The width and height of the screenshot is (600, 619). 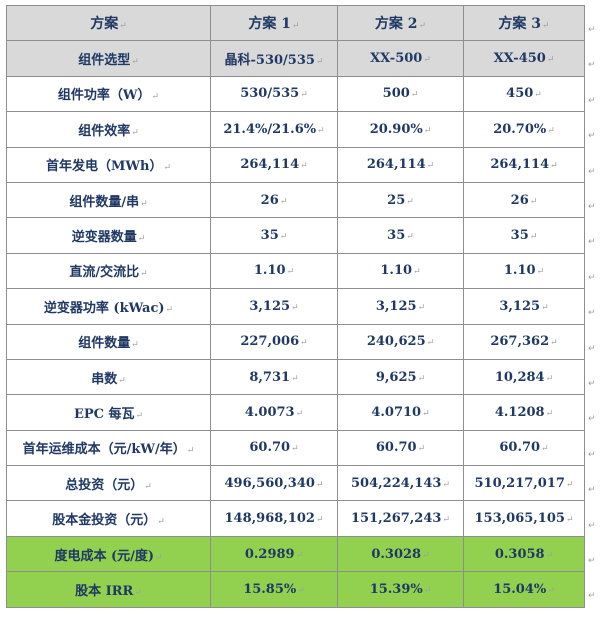 What do you see at coordinates (274, 23) in the screenshot?
I see `header-scheme-1: 方案 1↵` at bounding box center [274, 23].